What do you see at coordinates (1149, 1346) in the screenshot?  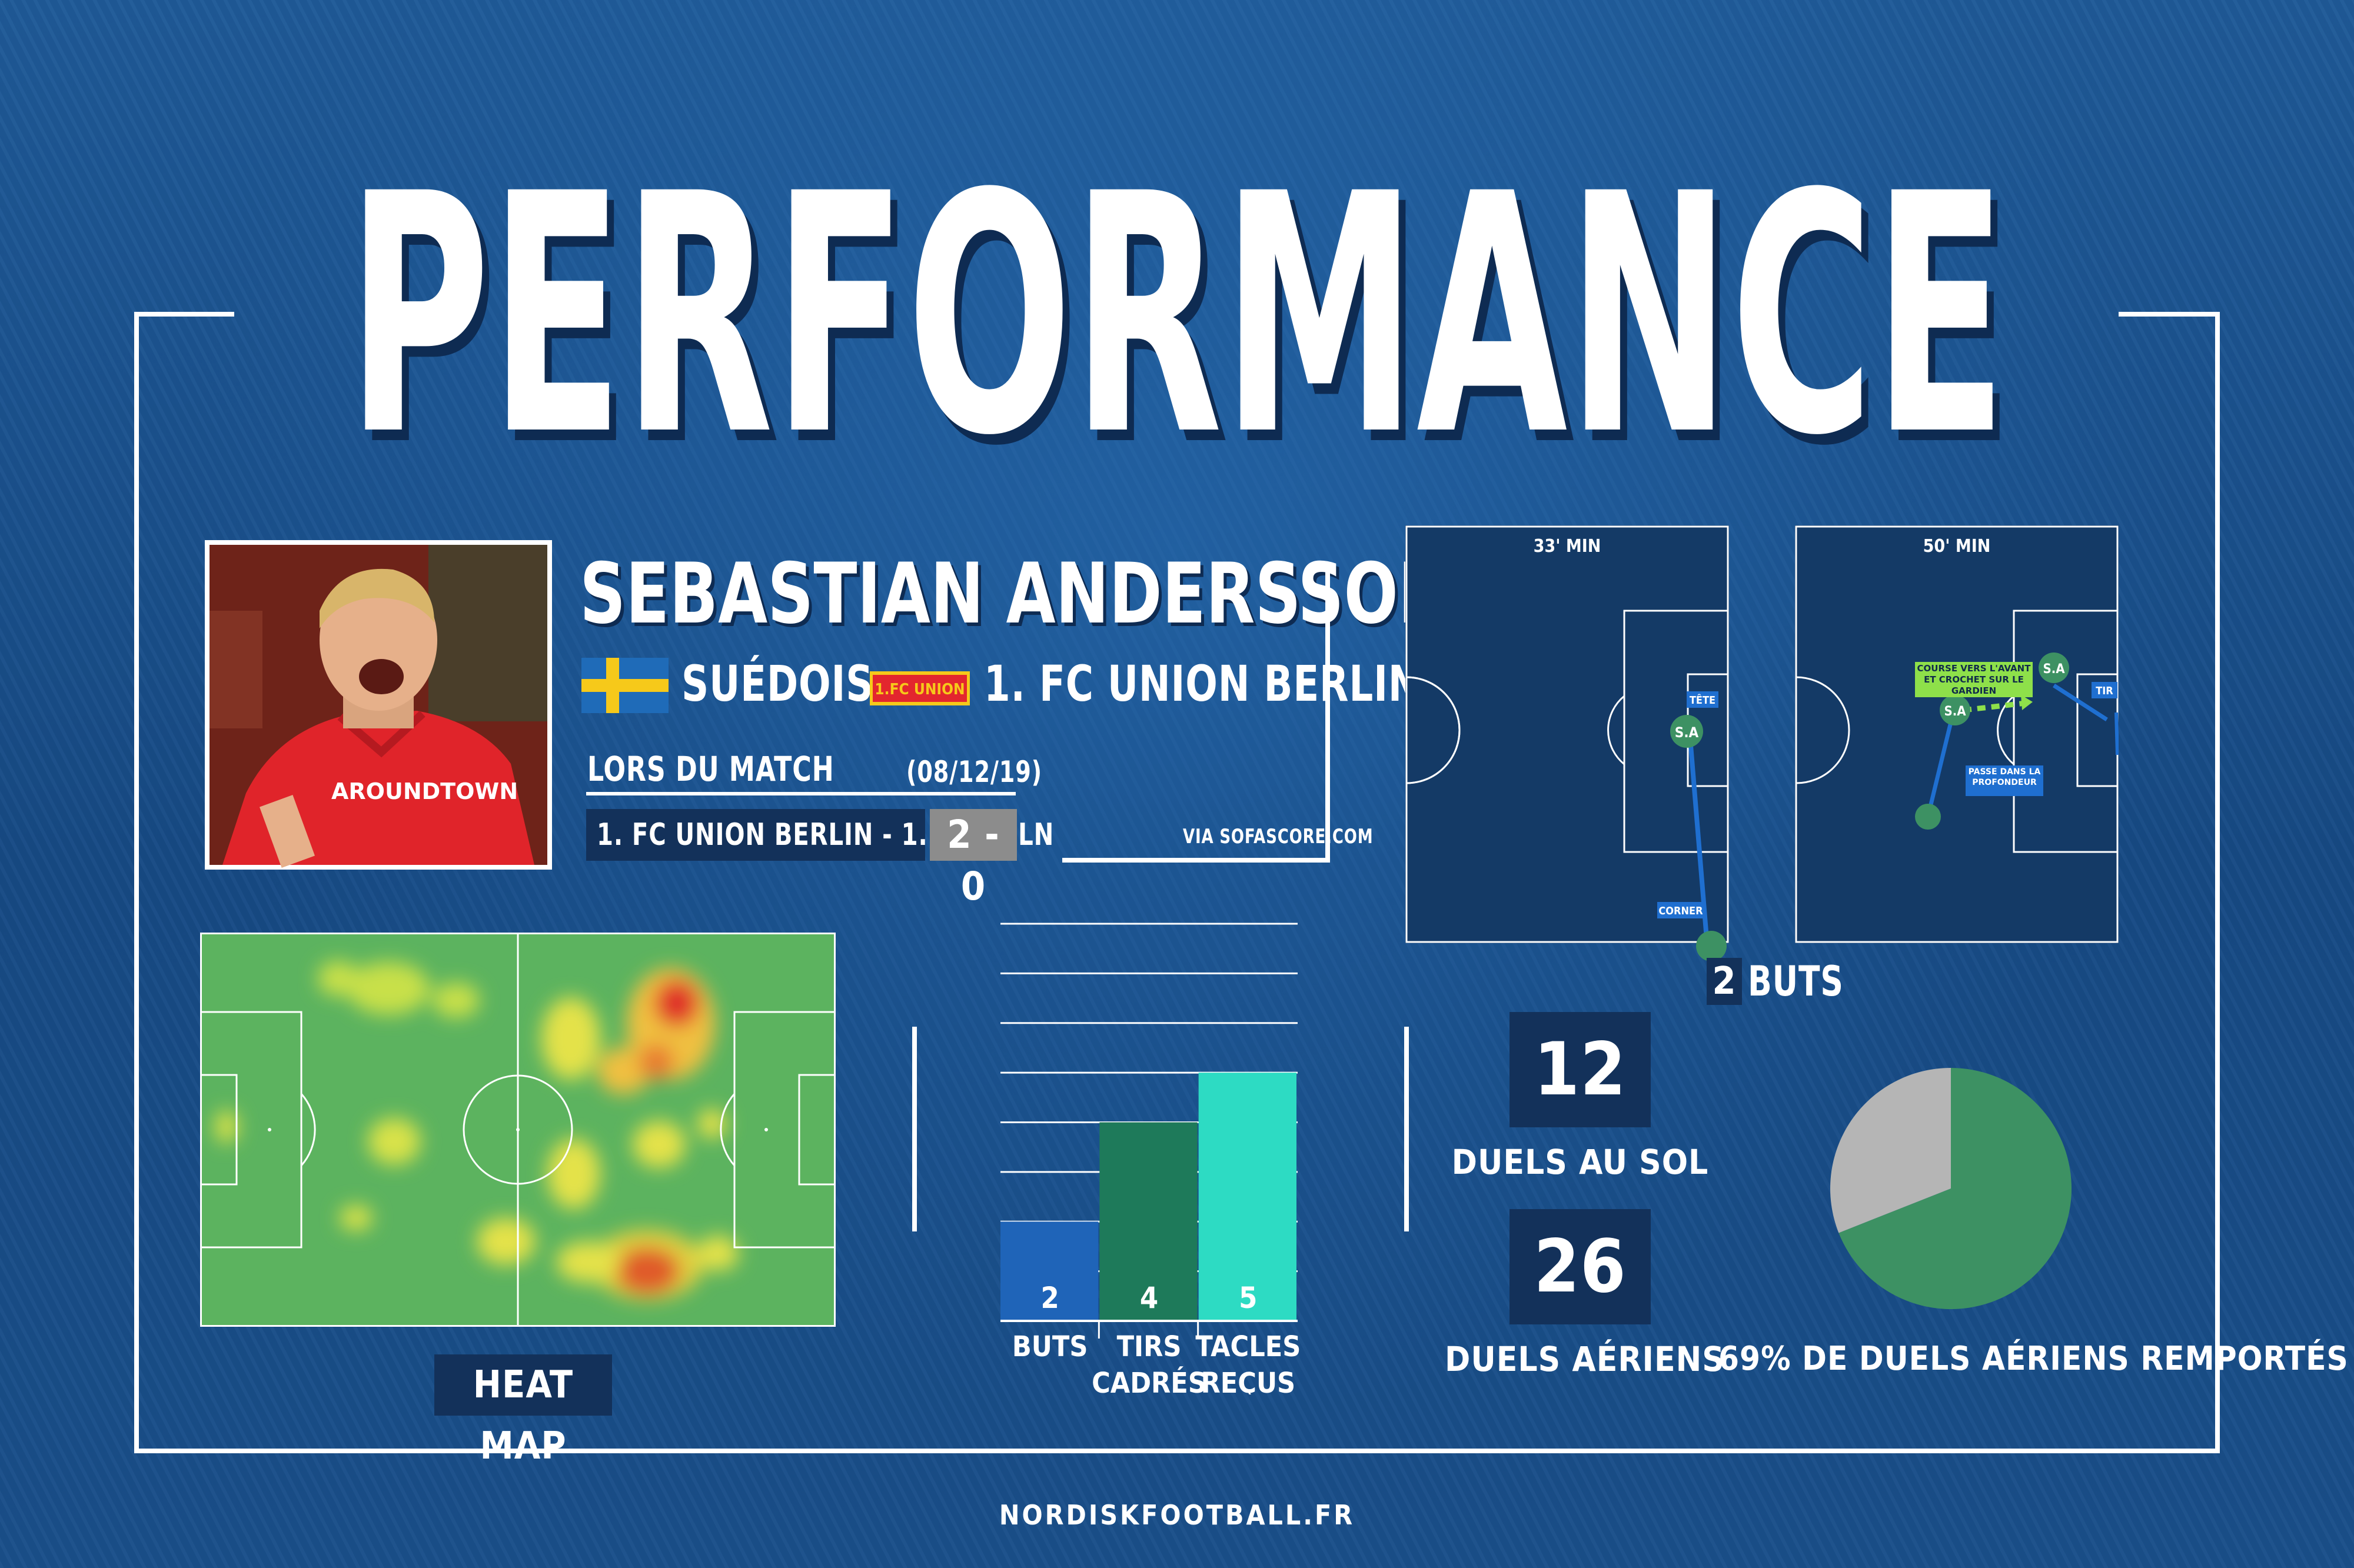 I see `bar-category-label: TIRS` at bounding box center [1149, 1346].